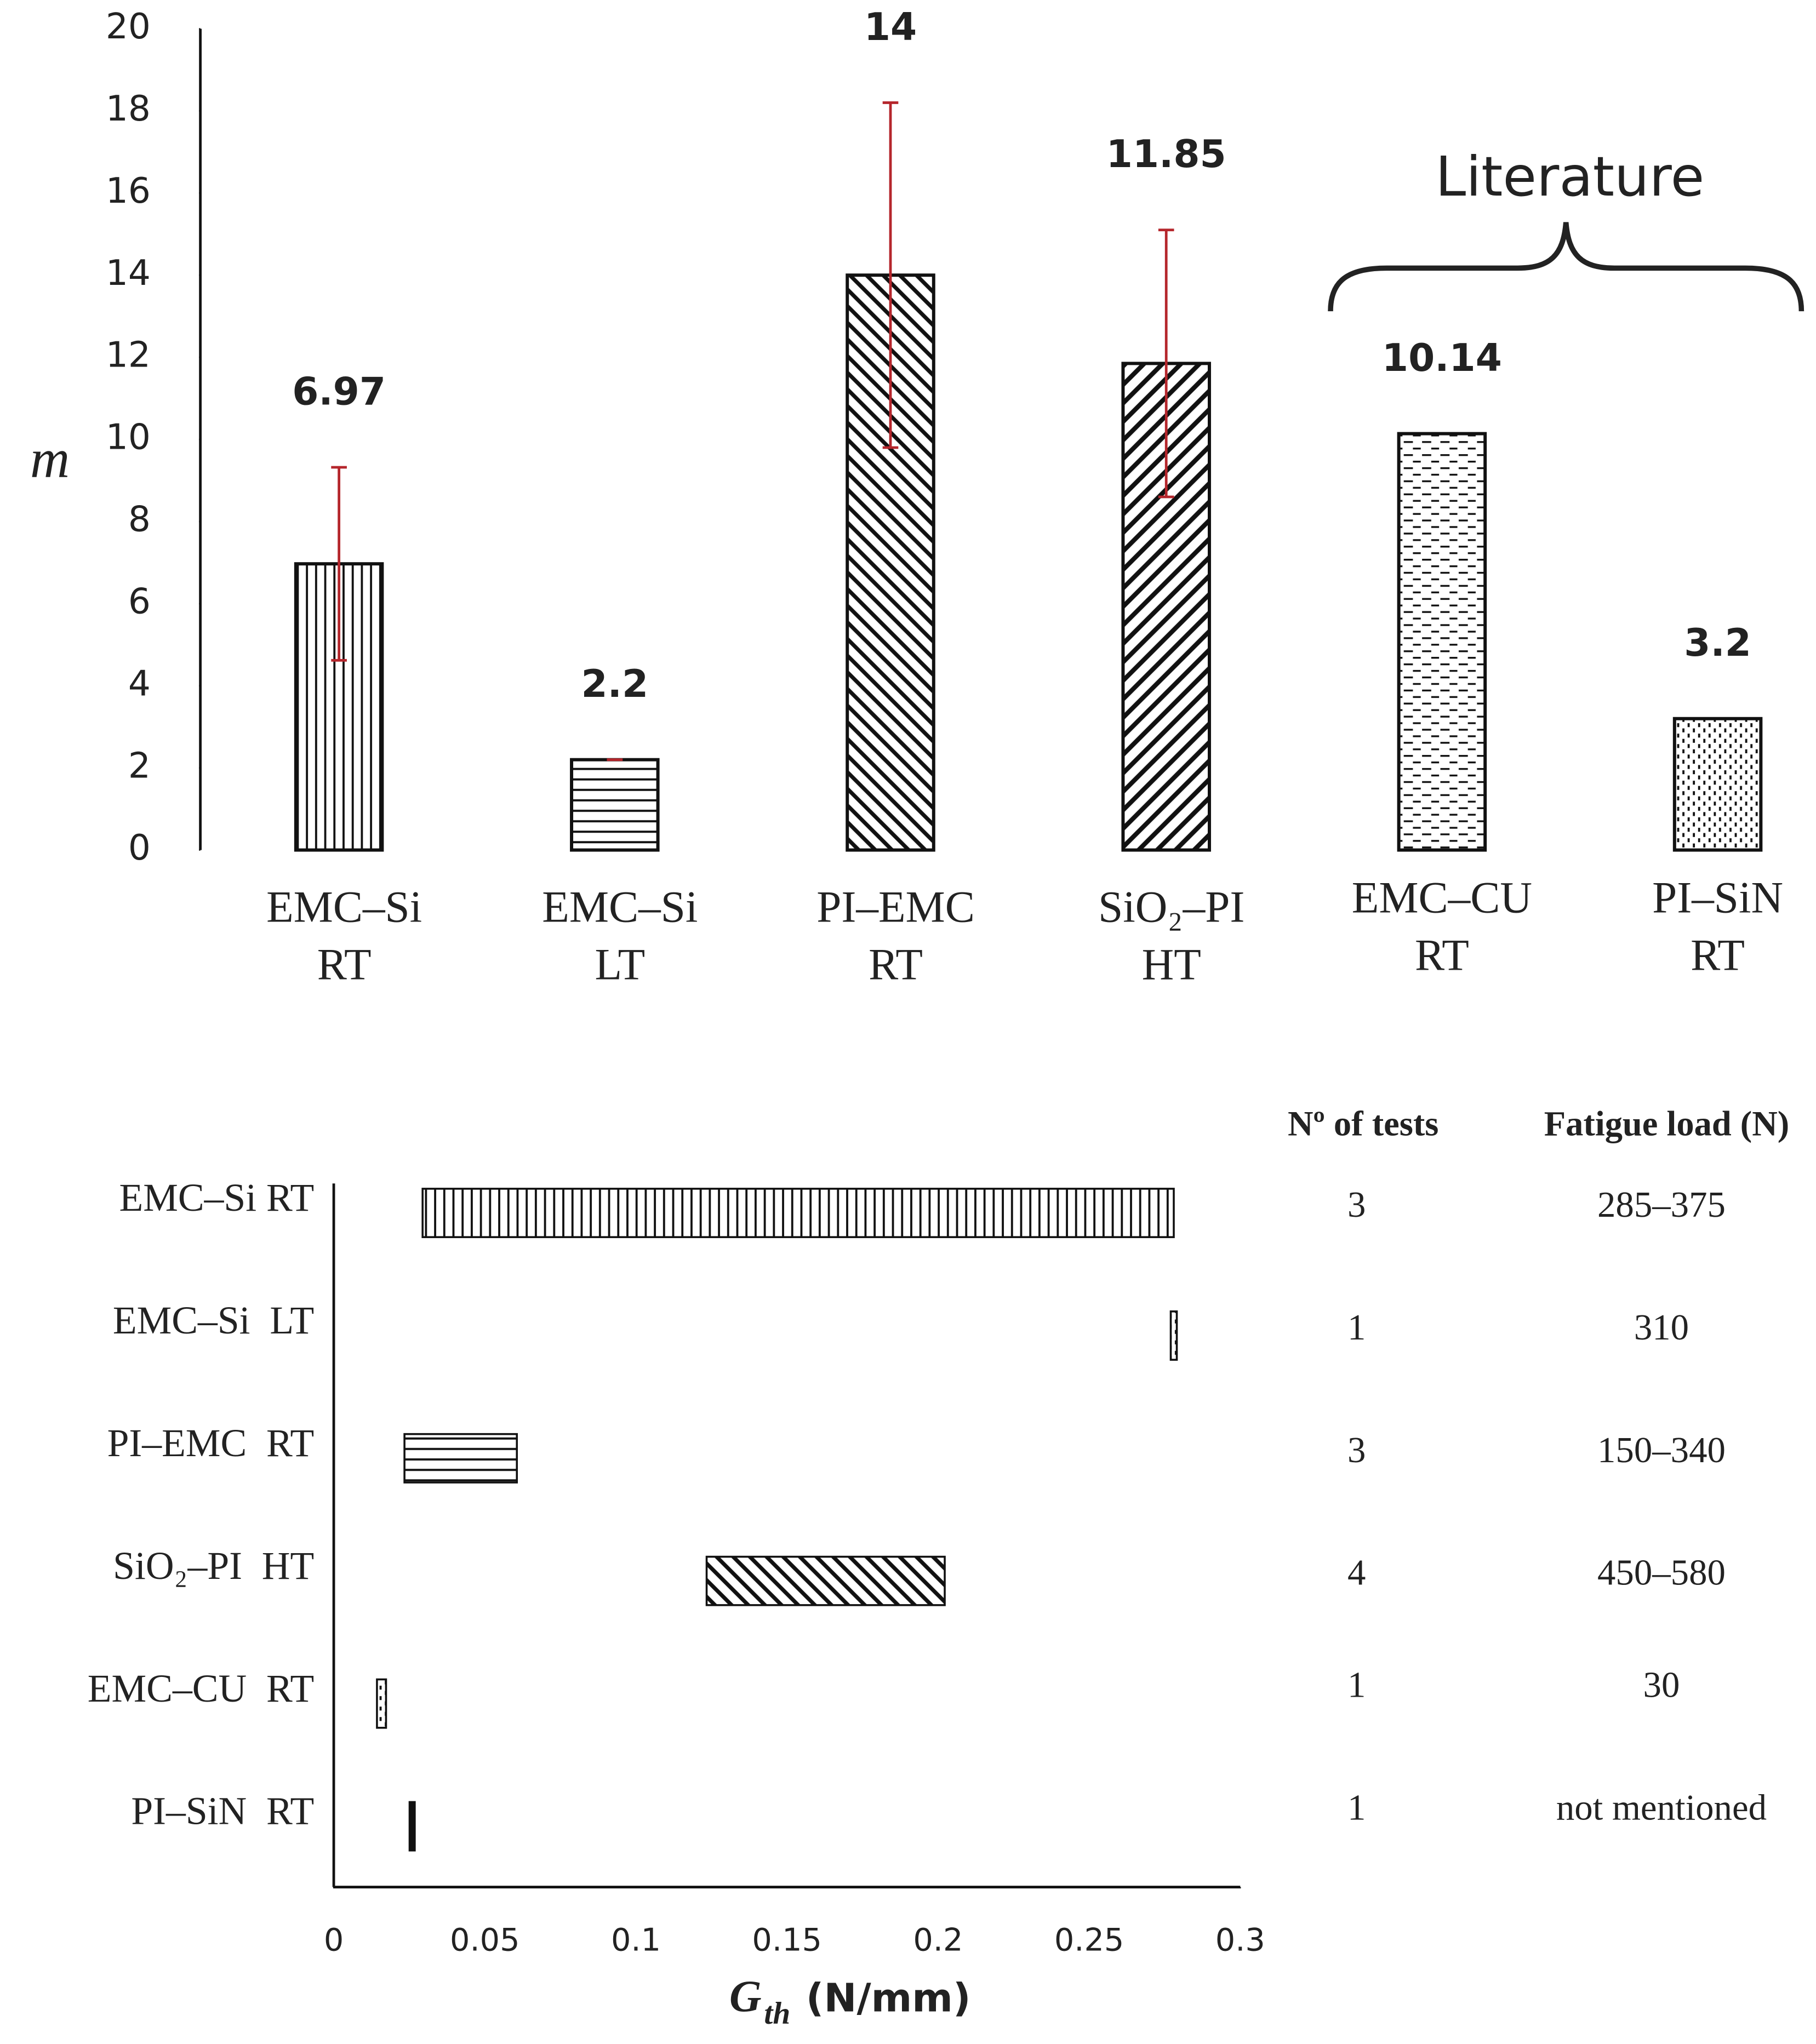 Image resolution: width=1816 pixels, height=2044 pixels. What do you see at coordinates (1566, 267) in the screenshot?
I see `brace` at bounding box center [1566, 267].